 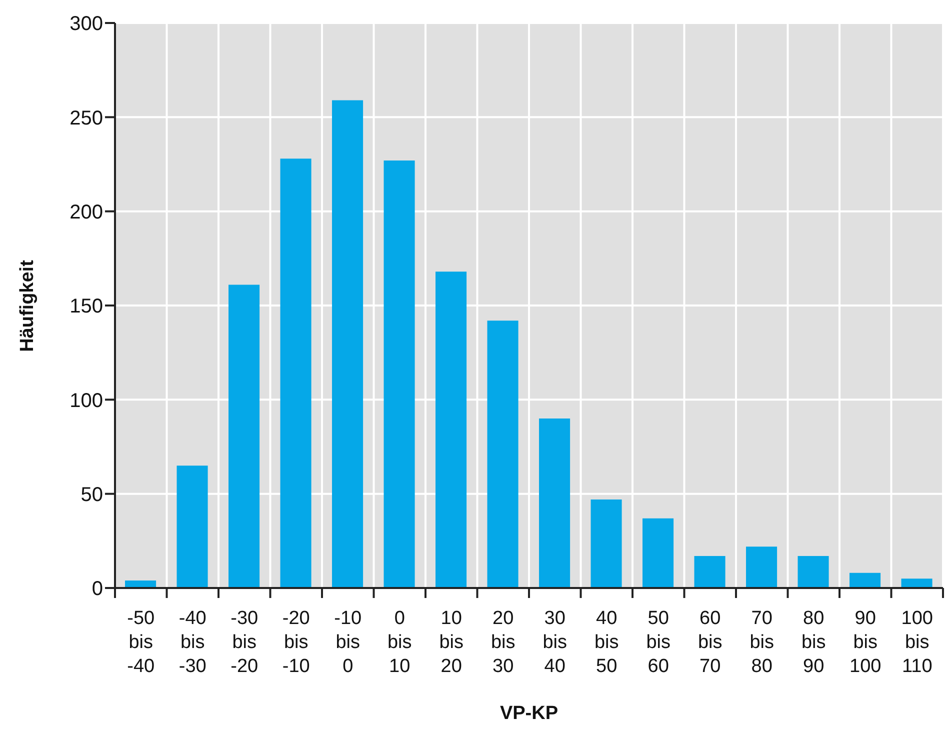 I want to click on x-tick-label: 10 bis 20, so click(x=451, y=642).